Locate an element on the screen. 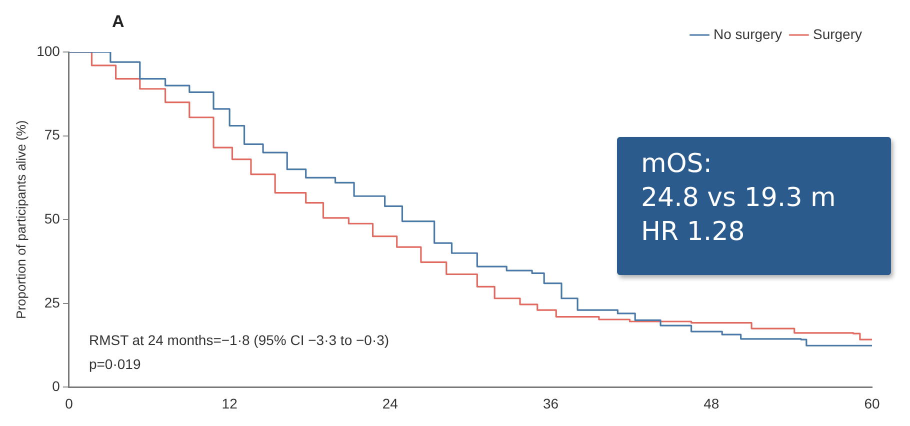  annotation: mOS: 24.8 vs 19.3 m HR 1.28 is located at coordinates (754, 206).